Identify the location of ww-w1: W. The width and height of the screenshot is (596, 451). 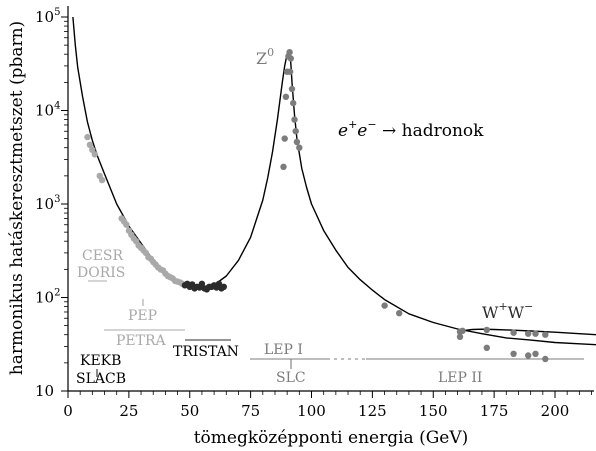
(490, 312).